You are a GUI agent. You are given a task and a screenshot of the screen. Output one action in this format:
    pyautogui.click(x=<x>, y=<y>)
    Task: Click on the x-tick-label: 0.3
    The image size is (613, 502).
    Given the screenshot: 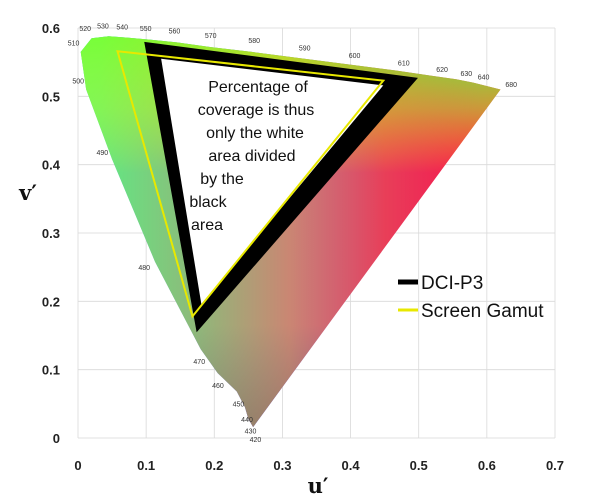 What is the action you would take?
    pyautogui.click(x=282, y=465)
    